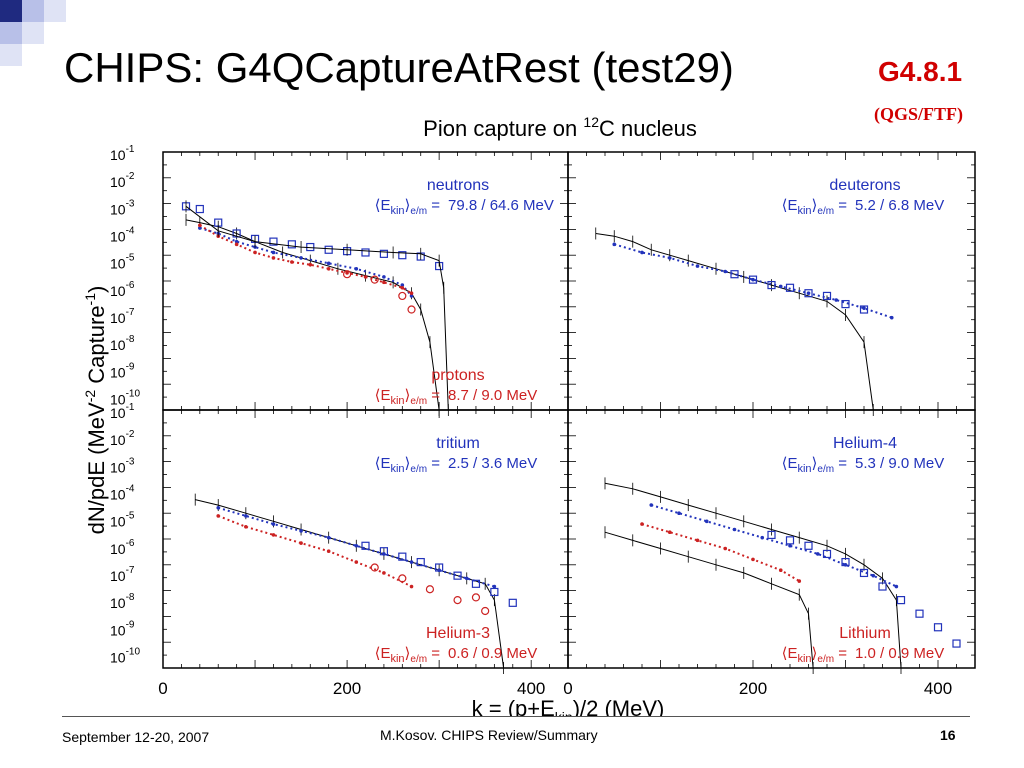 The height and width of the screenshot is (768, 1024). What do you see at coordinates (90, 396) in the screenshot?
I see `y-axis-label-sup: -2` at bounding box center [90, 396].